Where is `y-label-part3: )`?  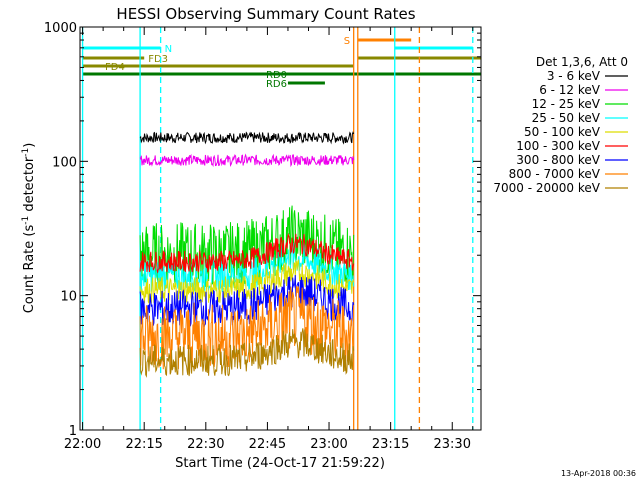
y-label-part3: ) is located at coordinates (29, 145).